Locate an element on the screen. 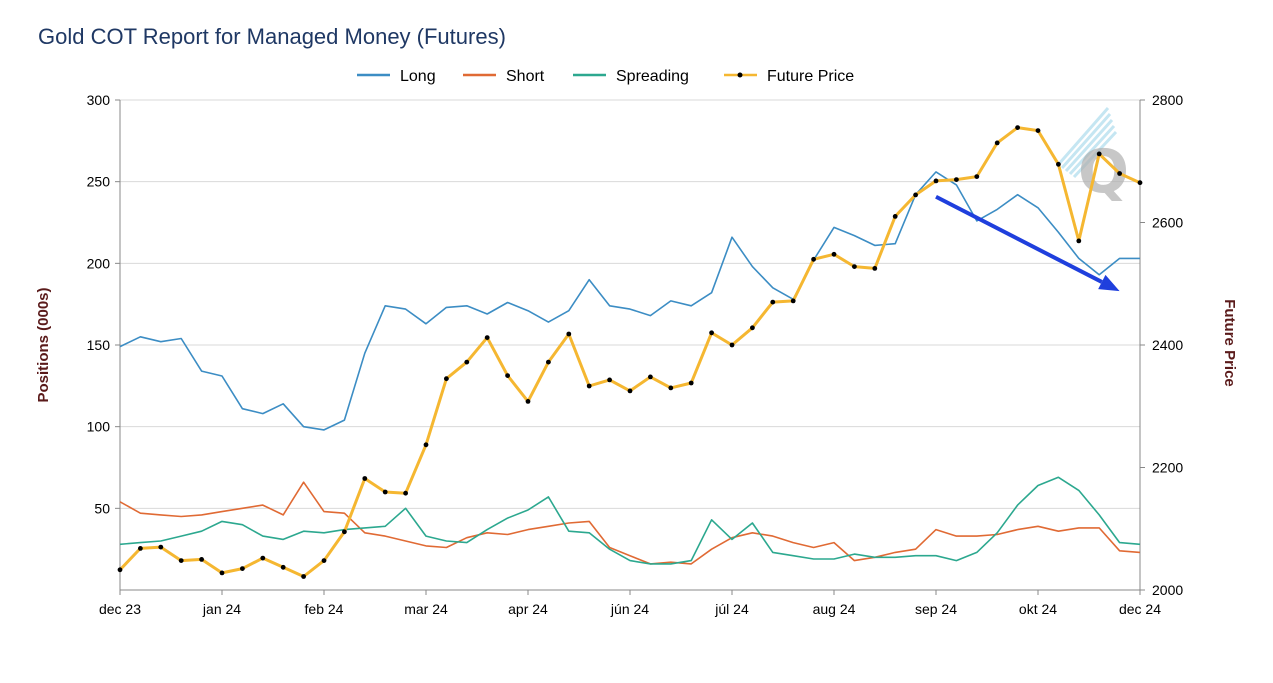 This screenshot has height=683, width=1273. annotation-arrow is located at coordinates (1027, 243).